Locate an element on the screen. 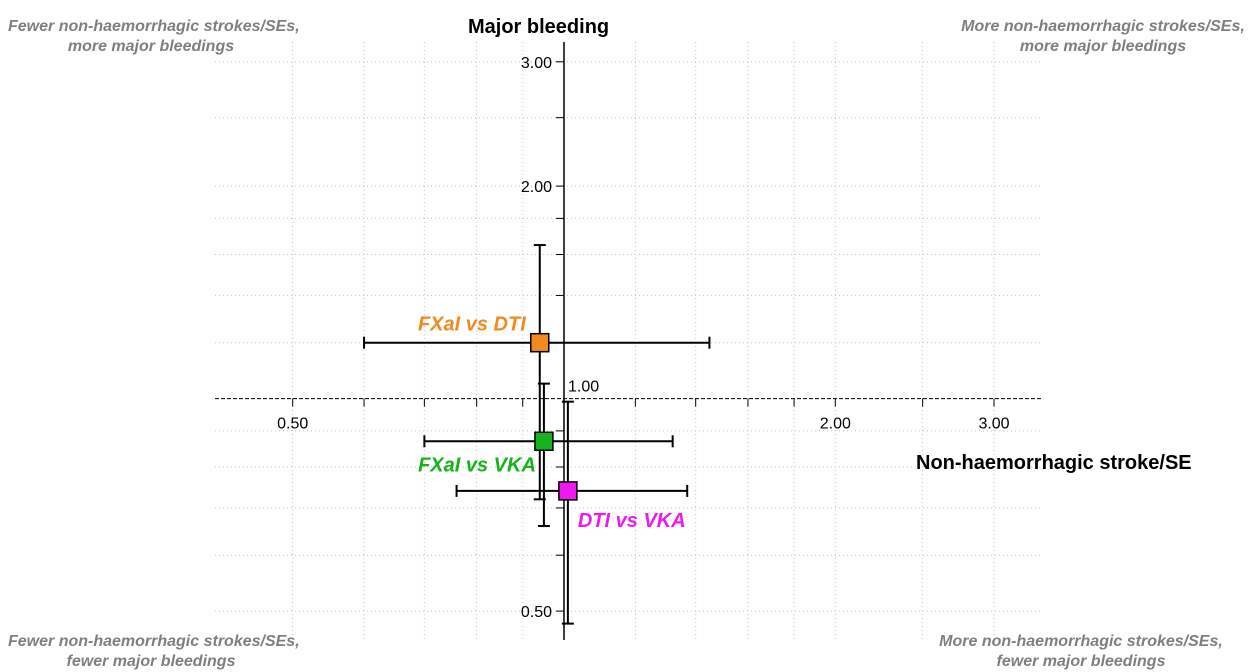 Image resolution: width=1254 pixels, height=672 pixels. series-labels: FXaI vs DTI FXaI vs VKA DTI vs VKA is located at coordinates (552, 423).